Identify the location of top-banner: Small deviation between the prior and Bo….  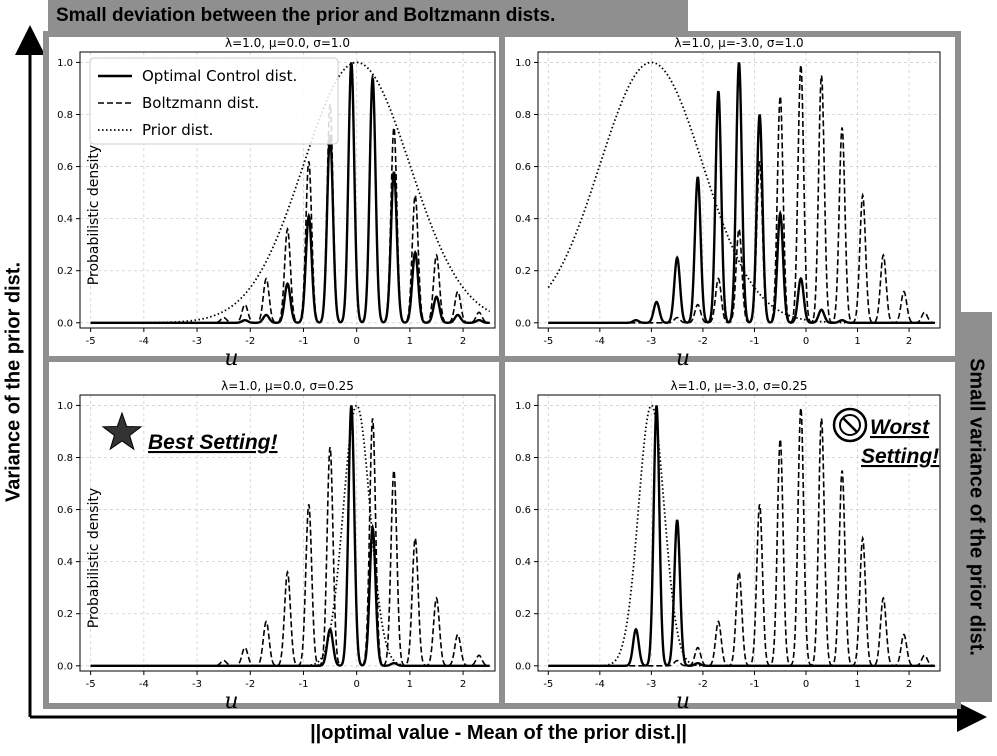
(368, 16).